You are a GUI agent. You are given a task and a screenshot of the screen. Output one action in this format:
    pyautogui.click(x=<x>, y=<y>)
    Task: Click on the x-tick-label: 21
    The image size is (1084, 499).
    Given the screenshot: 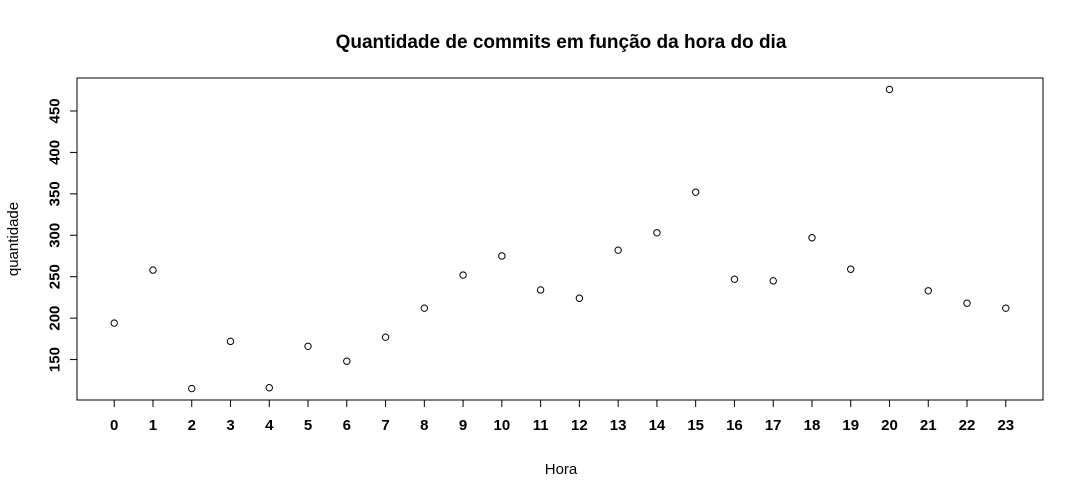 What is the action you would take?
    pyautogui.click(x=928, y=425)
    